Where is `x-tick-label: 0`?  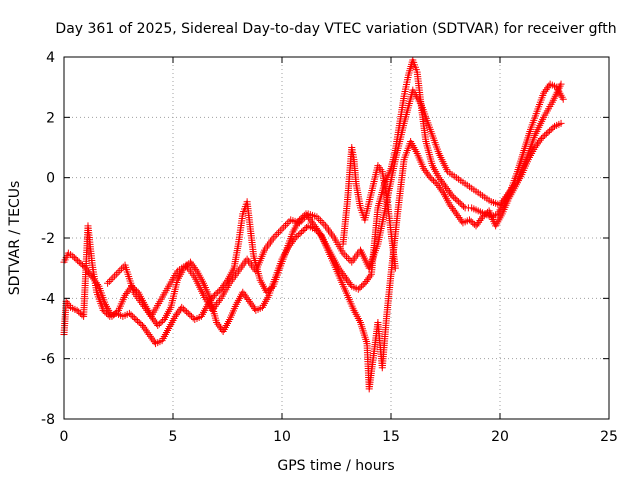
x-tick-label: 0 is located at coordinates (64, 437).